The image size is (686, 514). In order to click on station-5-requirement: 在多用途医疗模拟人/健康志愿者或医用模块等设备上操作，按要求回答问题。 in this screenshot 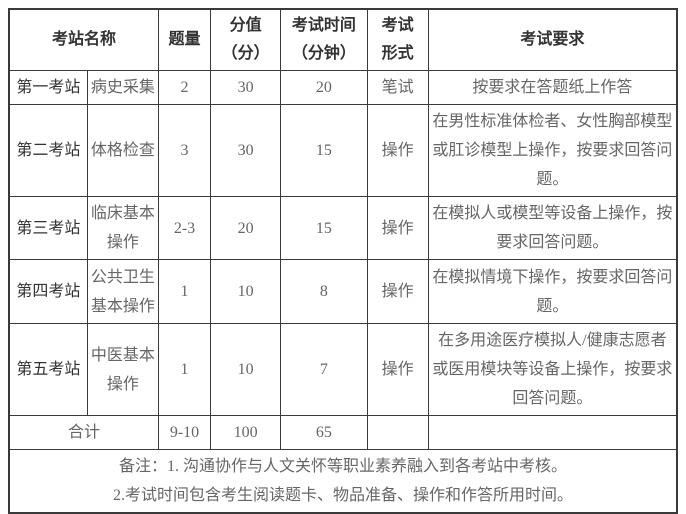, I will do `click(552, 369)`.